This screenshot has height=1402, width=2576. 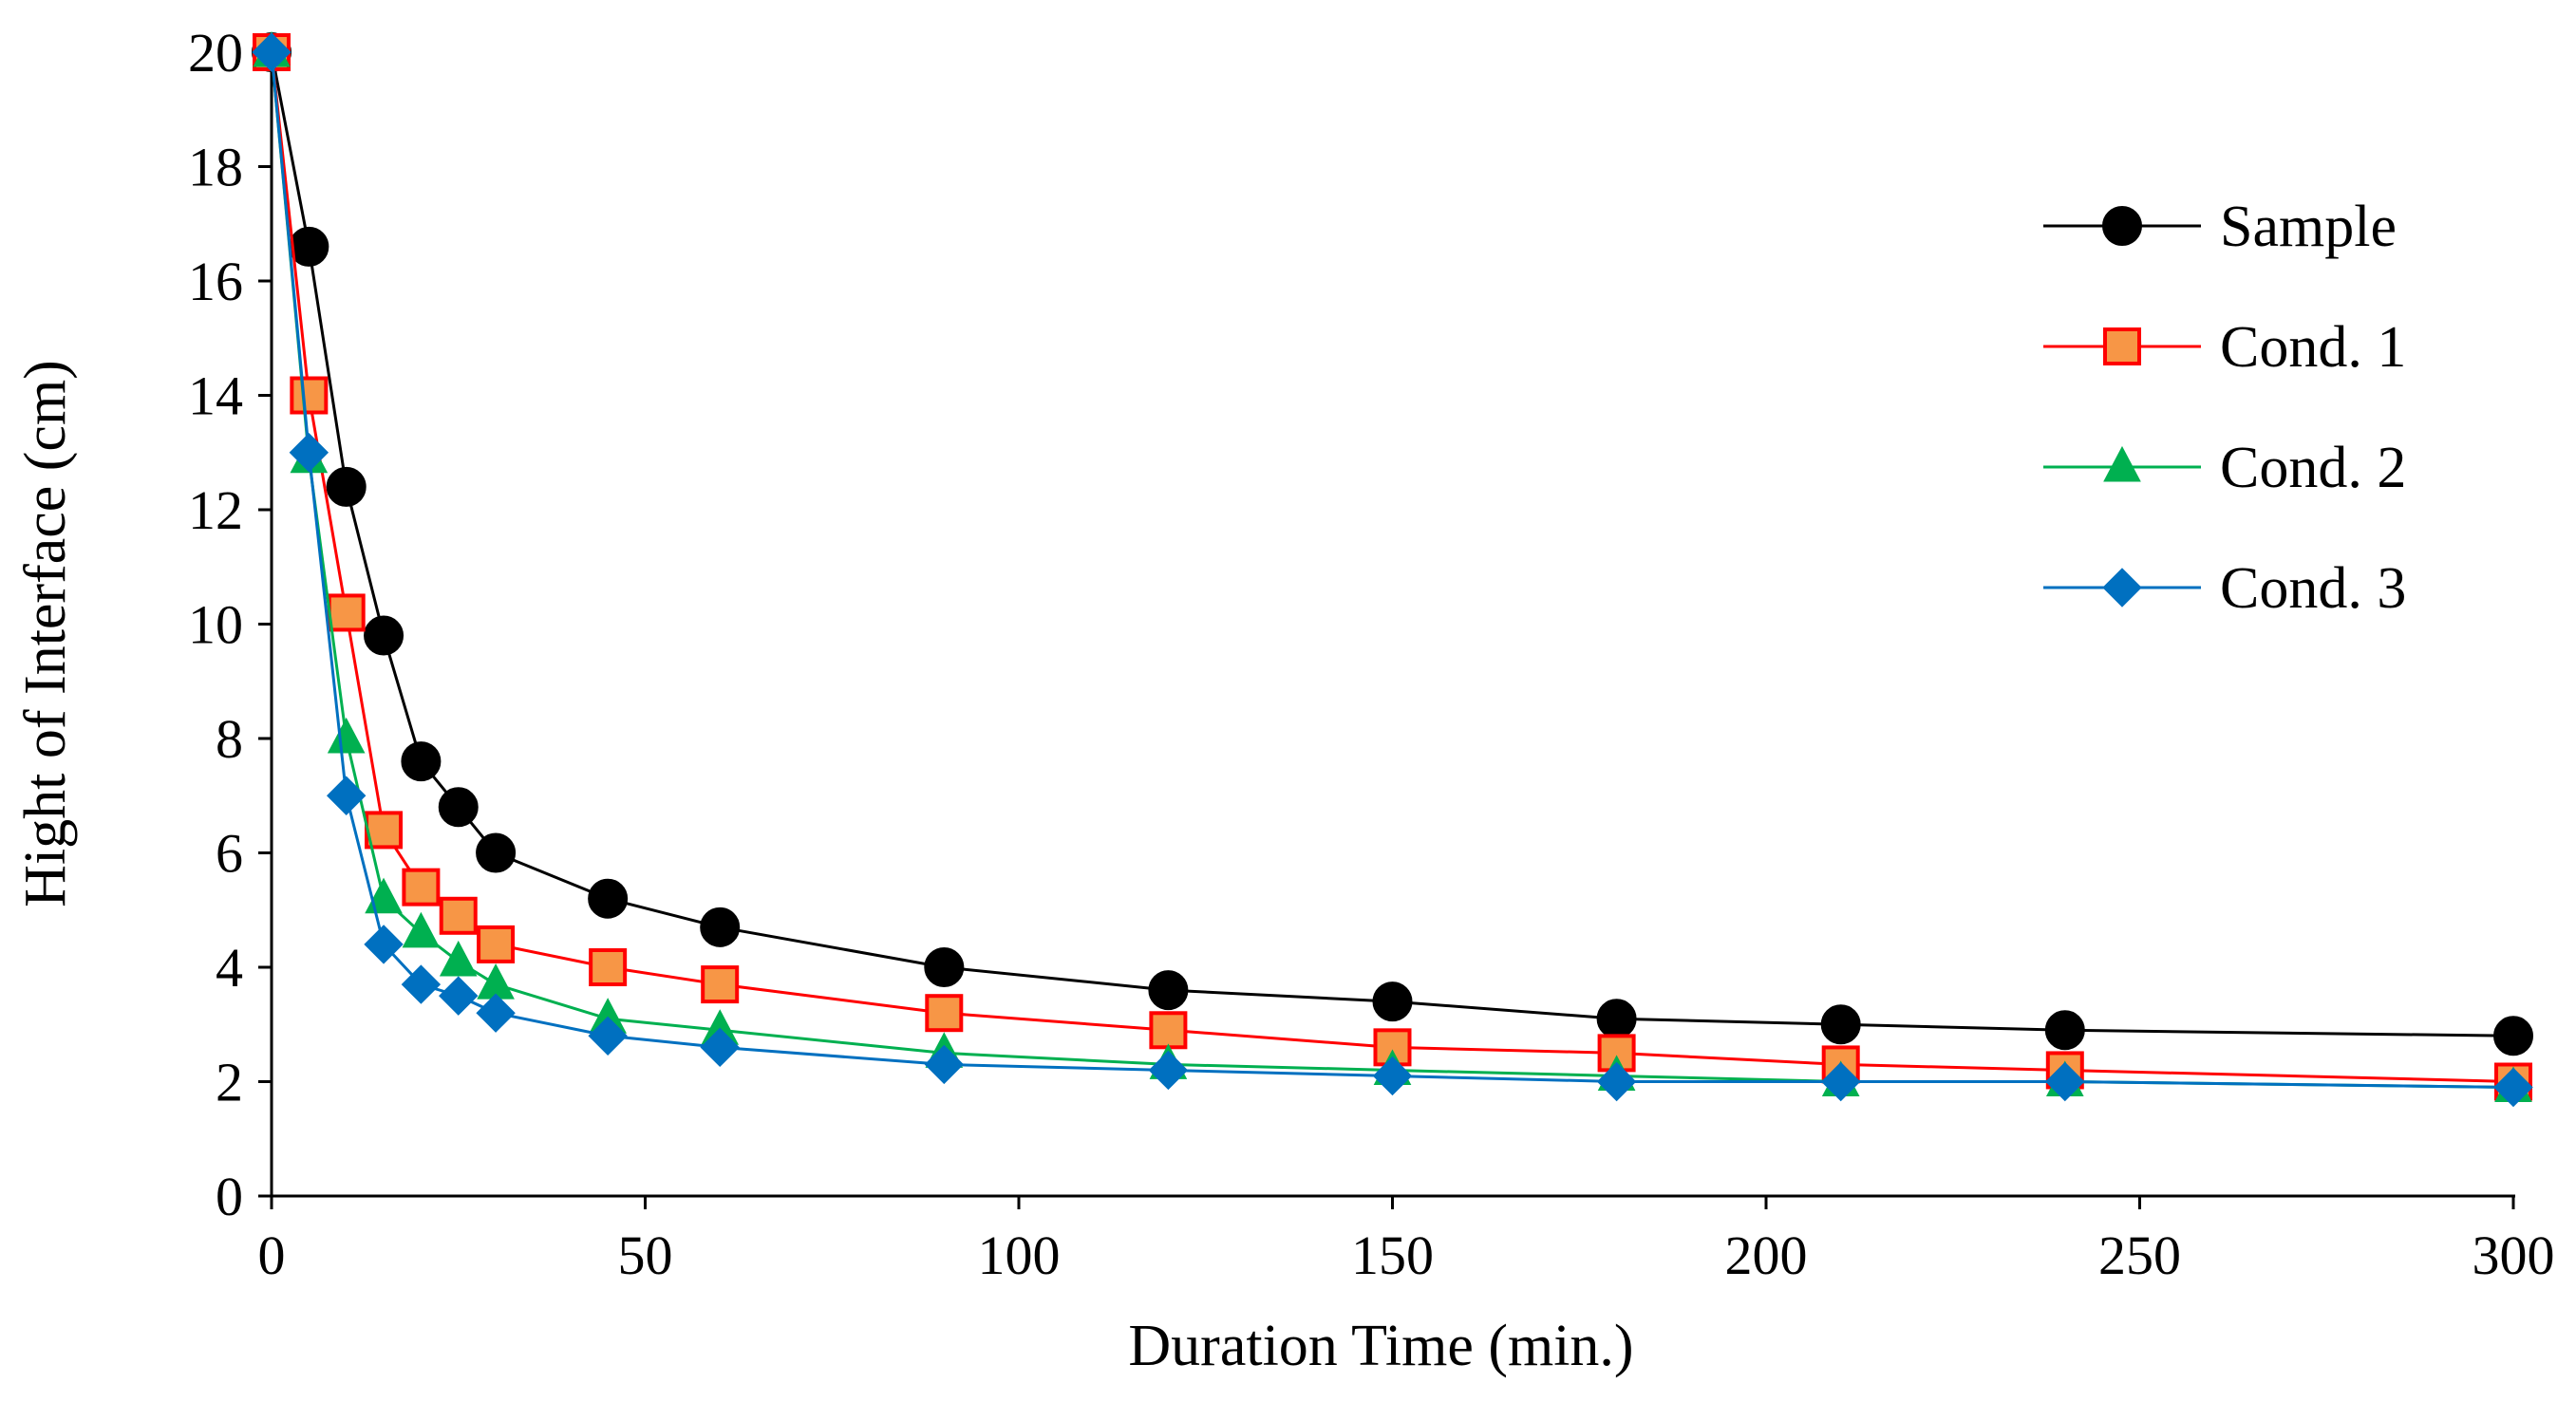 What do you see at coordinates (1766, 1255) in the screenshot?
I see `x-tick-label: 200` at bounding box center [1766, 1255].